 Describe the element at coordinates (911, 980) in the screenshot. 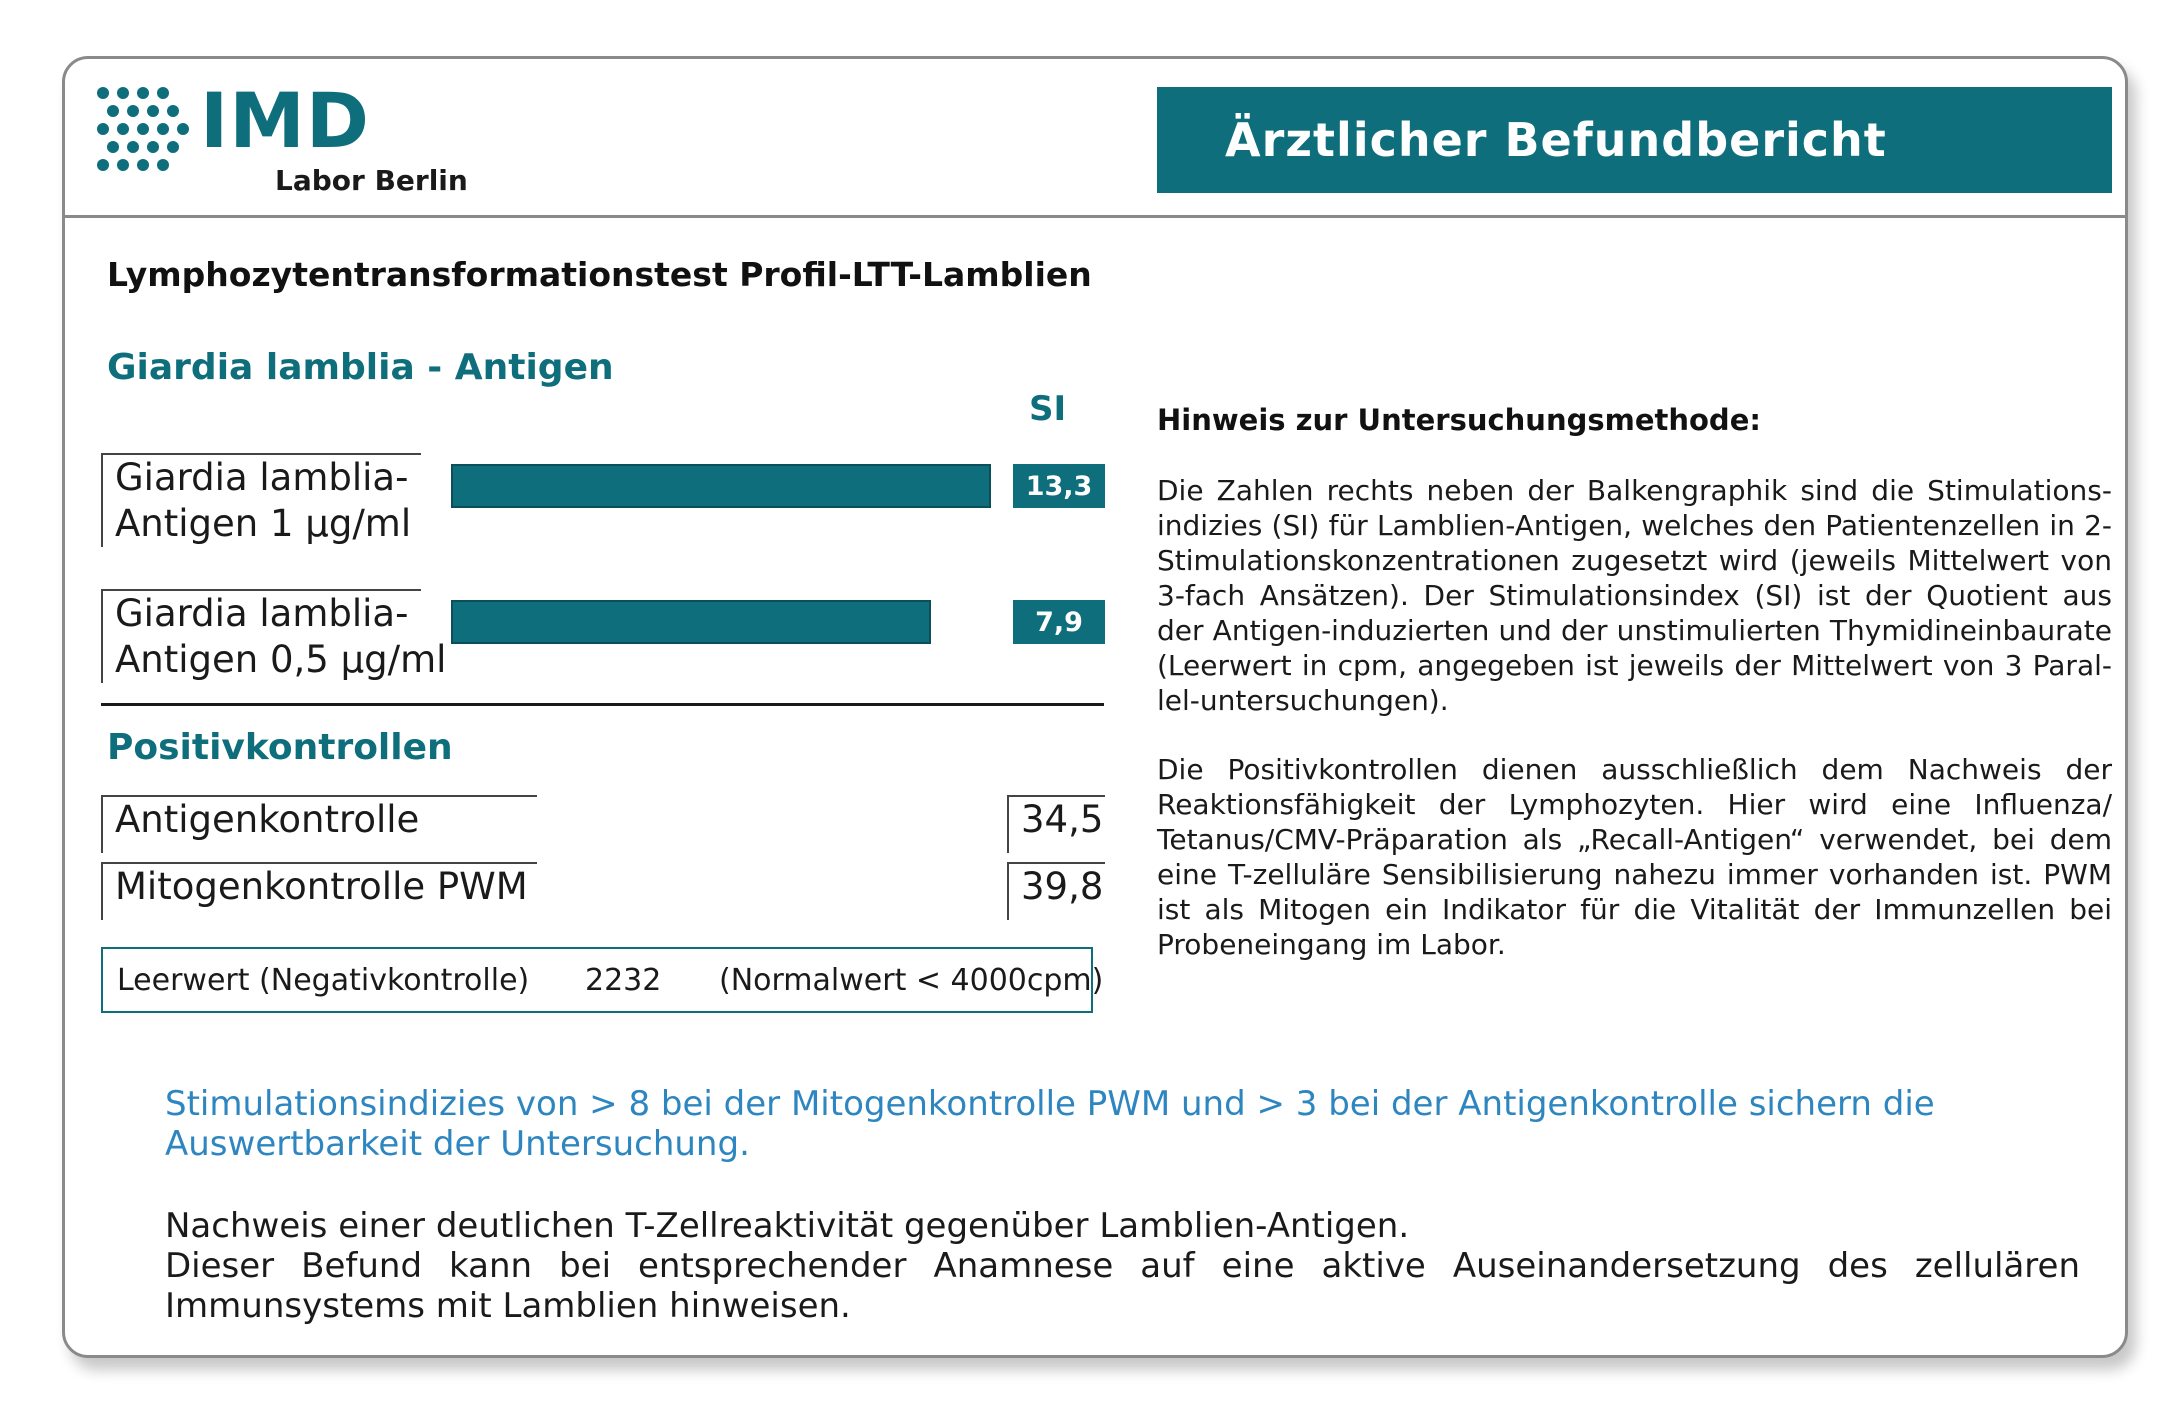

I see `blank-normal-range: (Normalwert < 4000cpm)` at that location.